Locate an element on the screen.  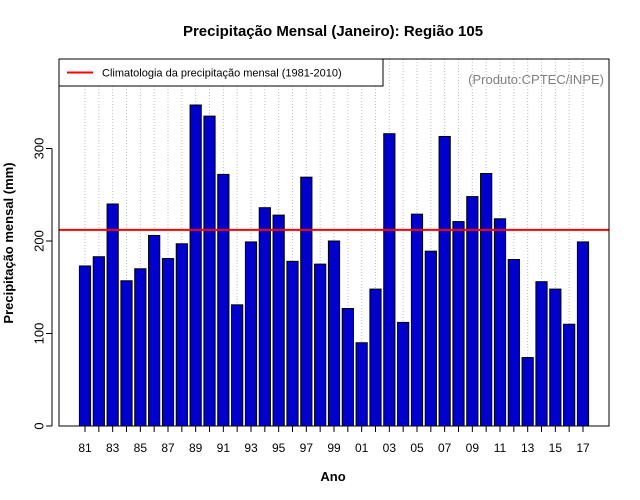
x-tick-label-87: 87 is located at coordinates (168, 448).